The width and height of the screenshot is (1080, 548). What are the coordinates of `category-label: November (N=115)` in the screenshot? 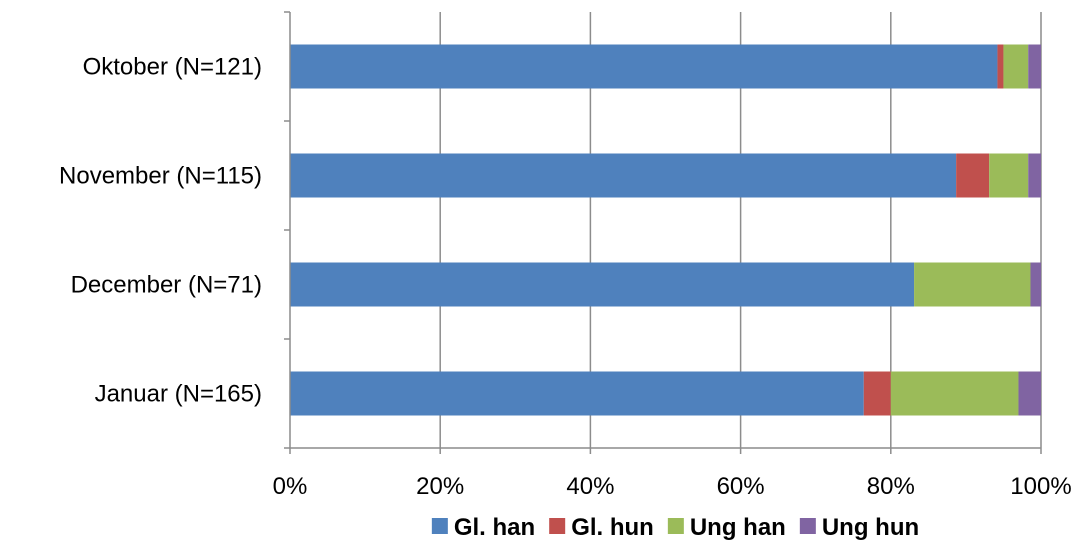 It's located at (160, 176).